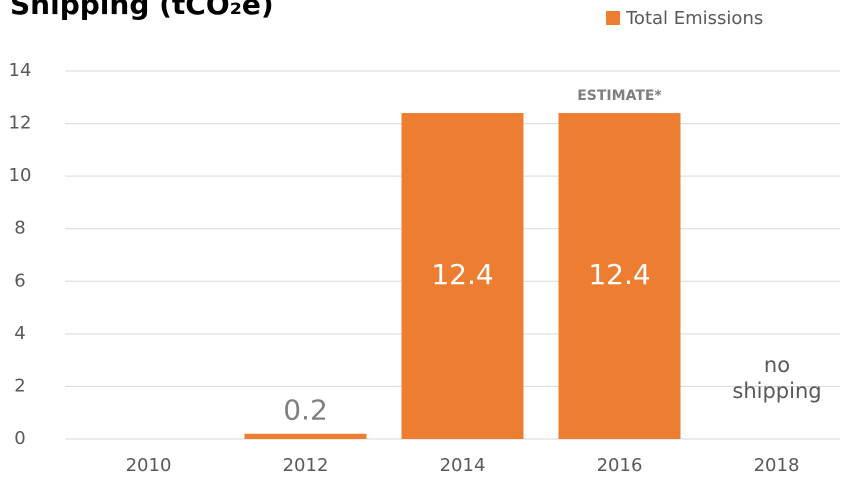 Image resolution: width=848 pixels, height=487 pixels. Describe the element at coordinates (19, 438) in the screenshot. I see `y-tick-label: 0` at that location.